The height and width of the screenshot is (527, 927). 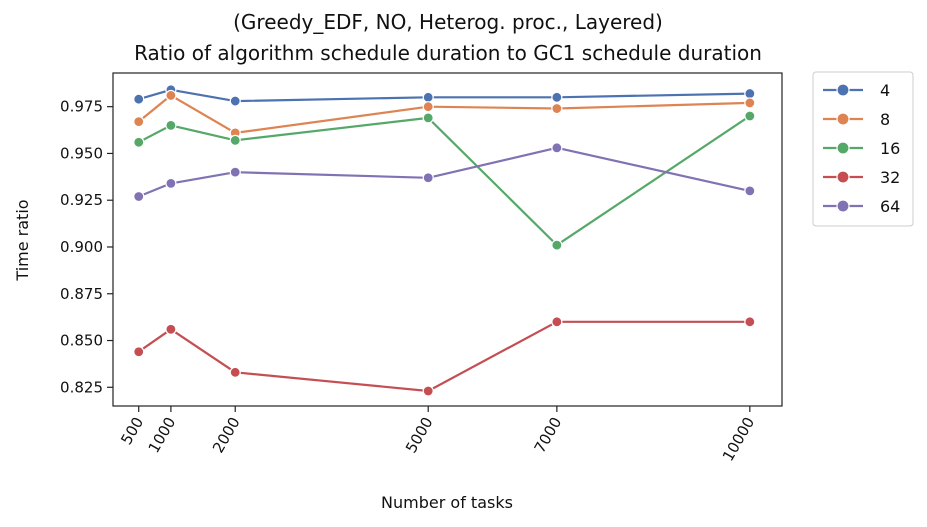 What do you see at coordinates (890, 177) in the screenshot?
I see `legend-label: 32` at bounding box center [890, 177].